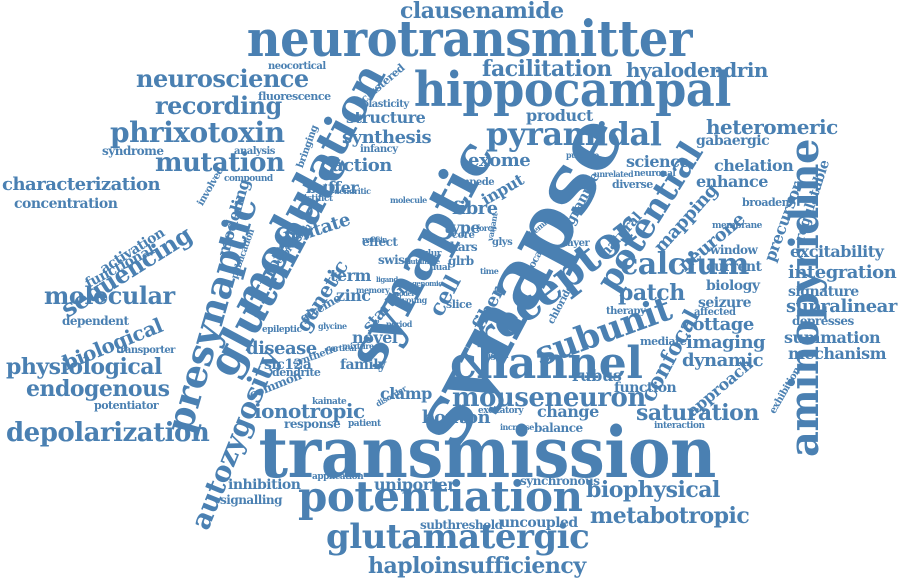 Image resolution: width=900 pixels, height=585 pixels. What do you see at coordinates (823, 292) in the screenshot?
I see `word: signature` at bounding box center [823, 292].